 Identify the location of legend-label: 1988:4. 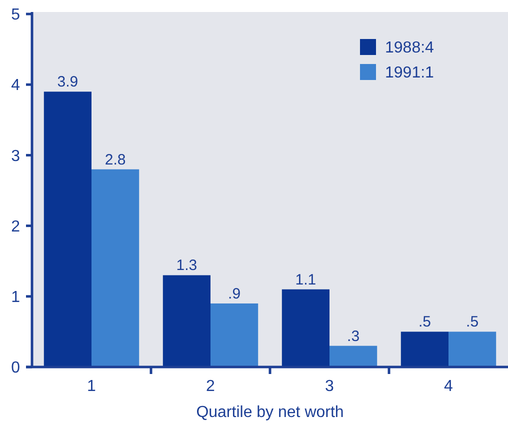
(409, 48).